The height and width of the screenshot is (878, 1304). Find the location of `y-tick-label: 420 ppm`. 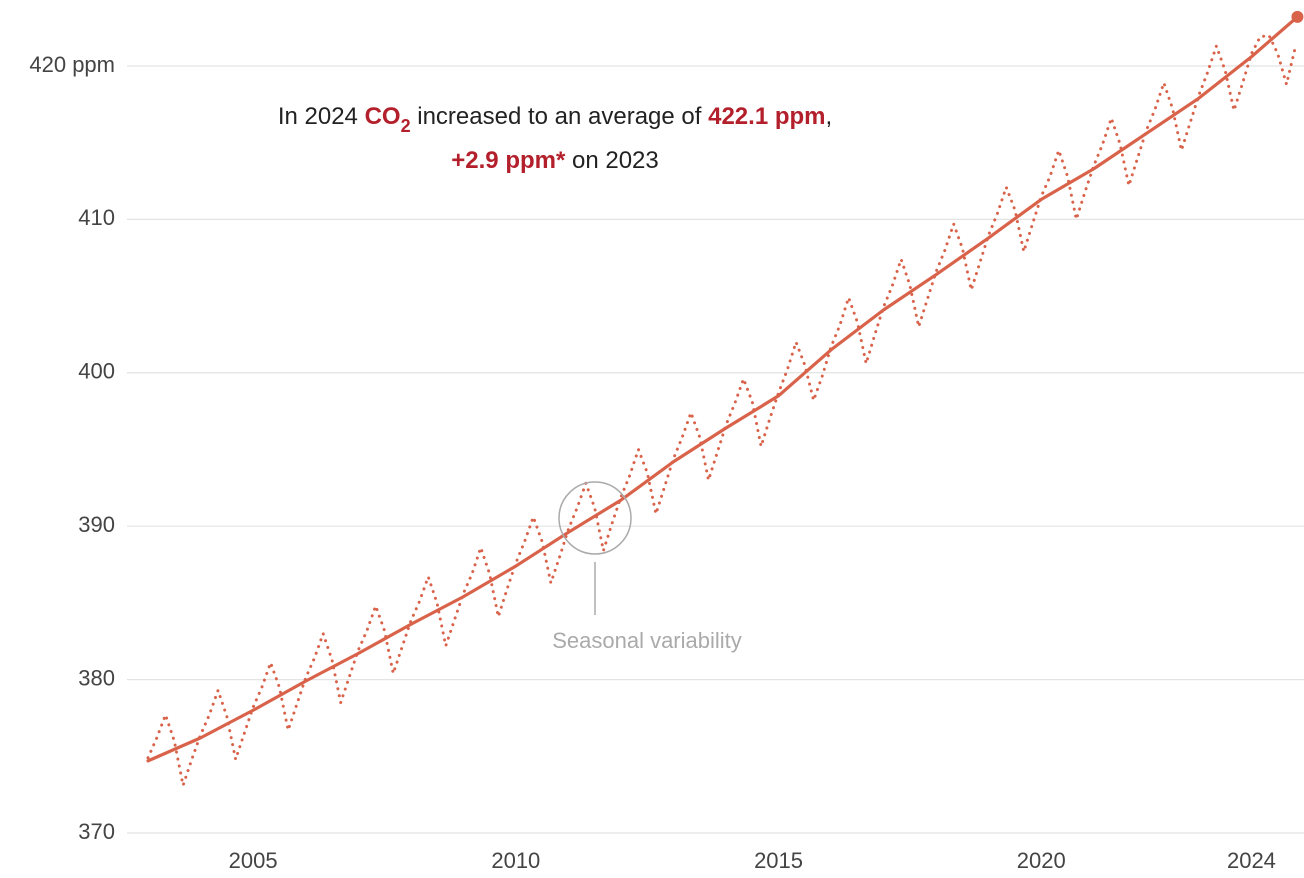

y-tick-label: 420 ppm is located at coordinates (72, 64).